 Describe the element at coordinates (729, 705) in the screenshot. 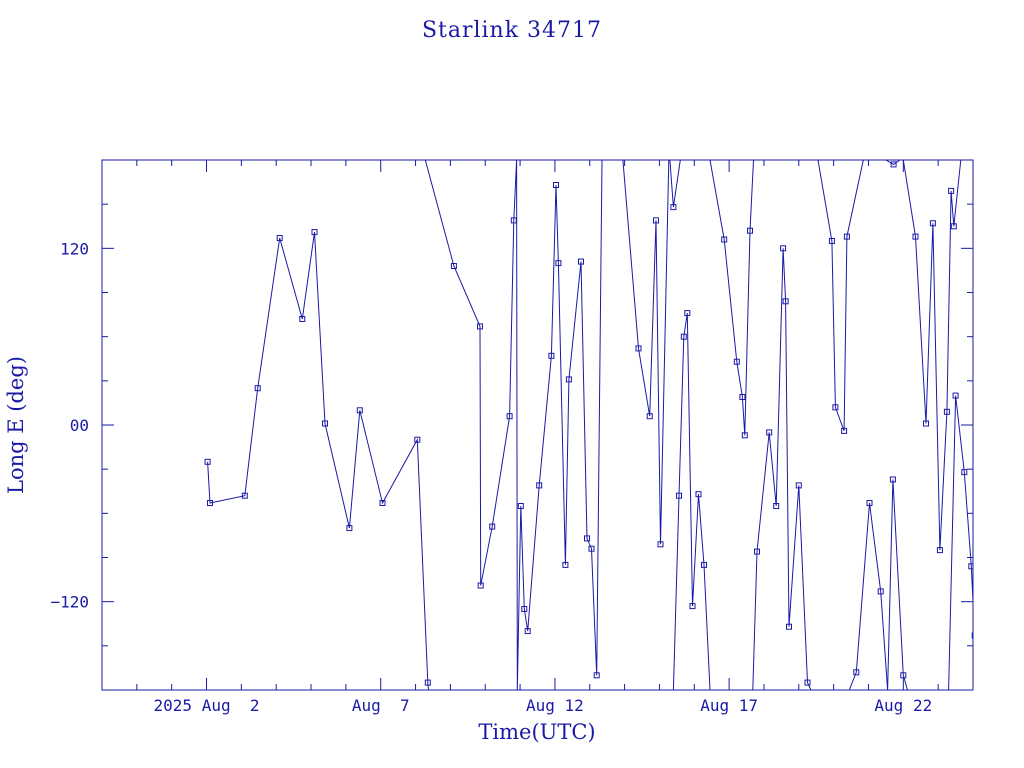

I see `x-tick-label: Aug 17` at that location.